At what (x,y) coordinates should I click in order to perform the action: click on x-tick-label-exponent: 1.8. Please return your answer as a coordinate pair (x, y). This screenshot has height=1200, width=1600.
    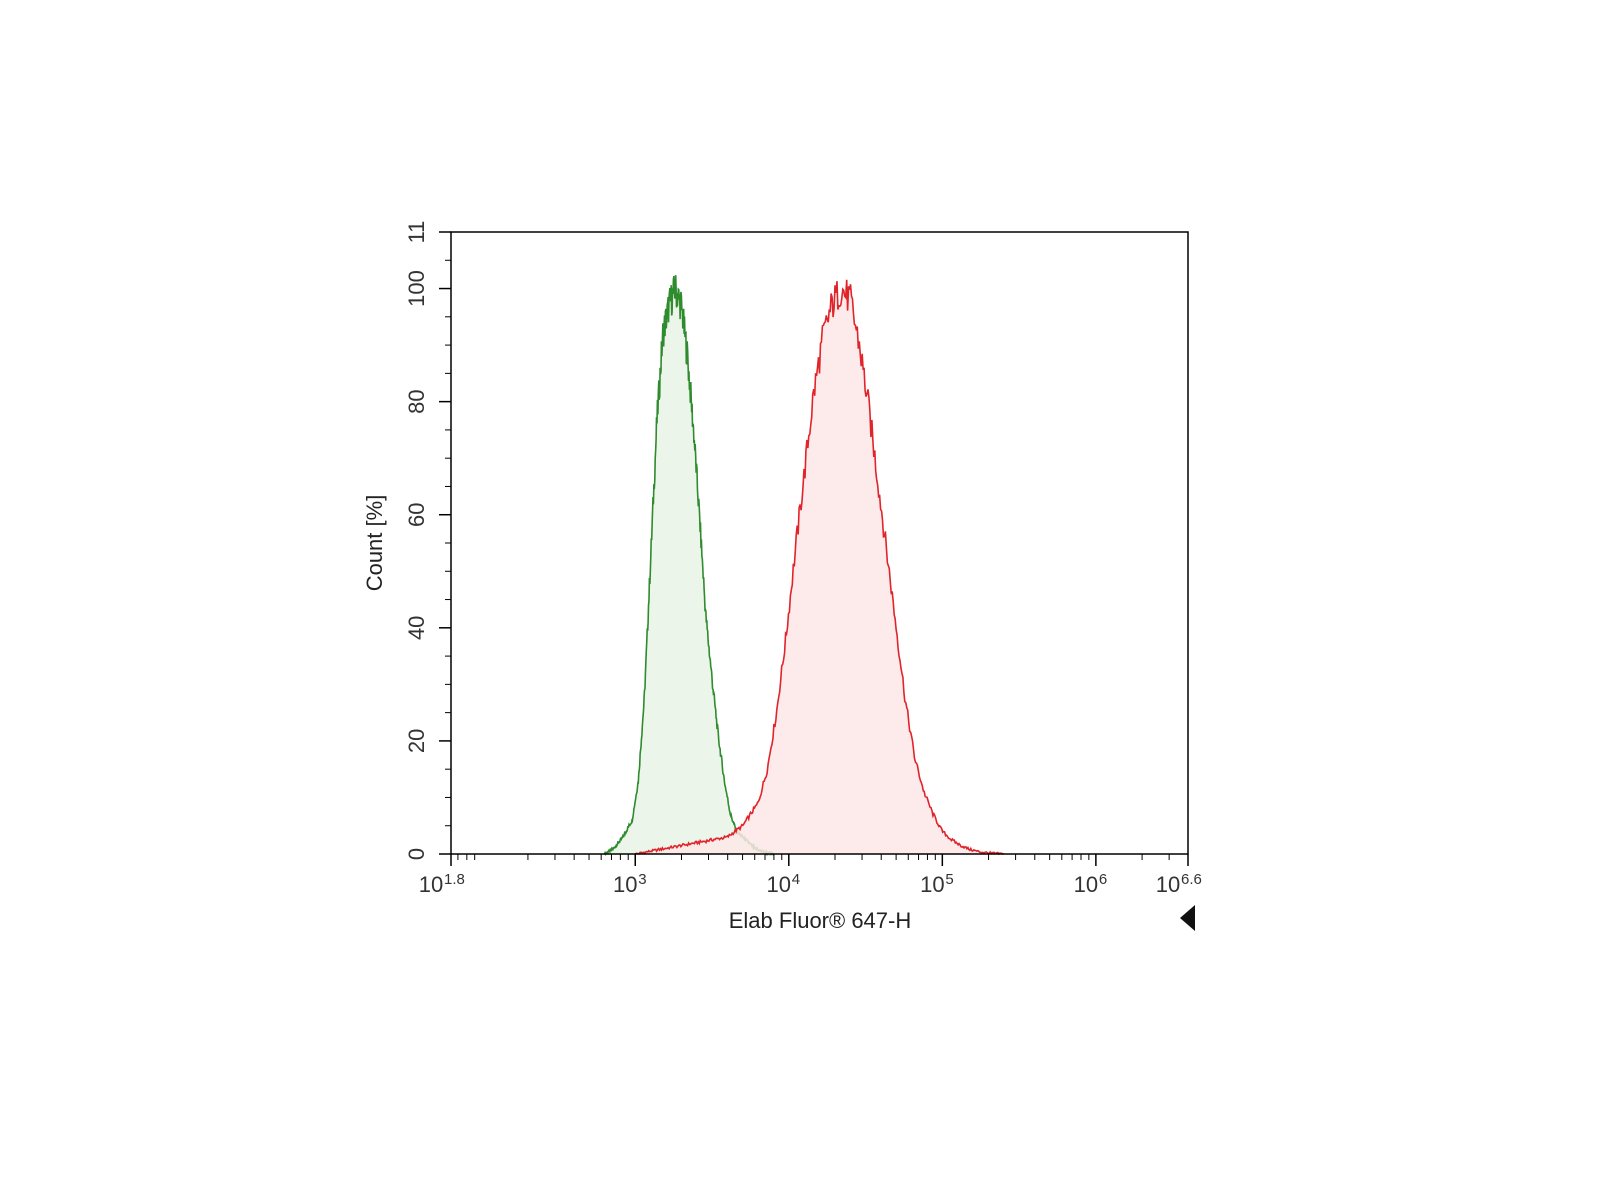
    Looking at the image, I should click on (454, 879).